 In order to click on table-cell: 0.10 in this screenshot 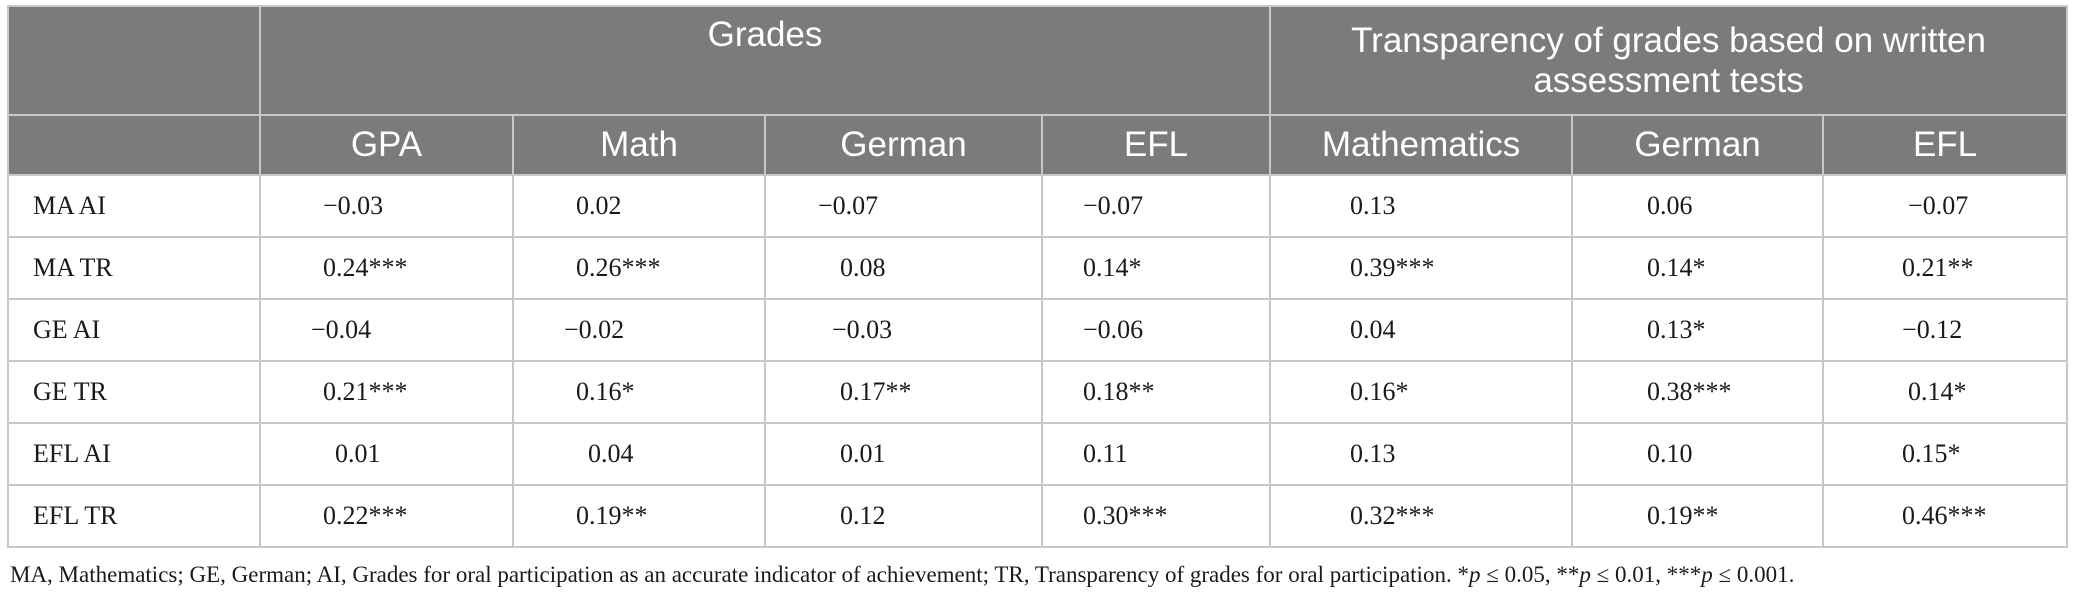, I will do `click(1698, 454)`.